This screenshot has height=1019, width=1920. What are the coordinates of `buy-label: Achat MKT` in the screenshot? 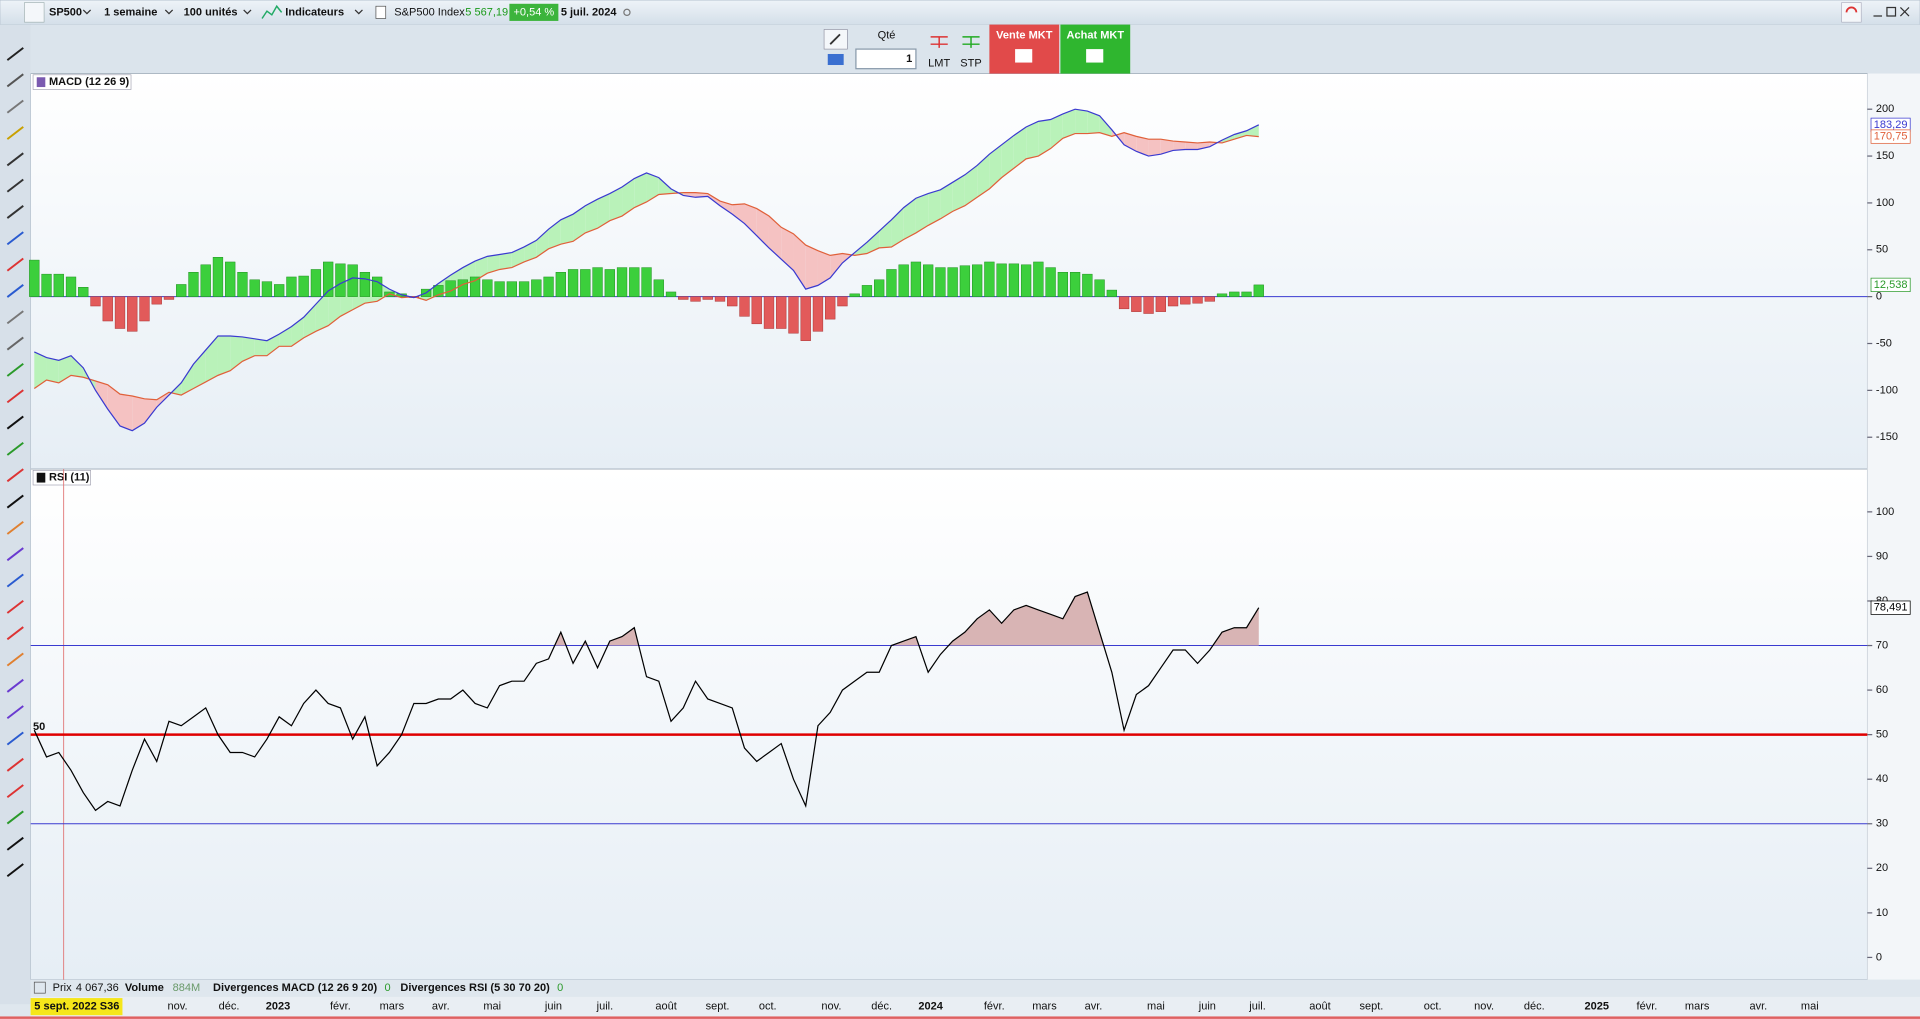 It's located at (1096, 36).